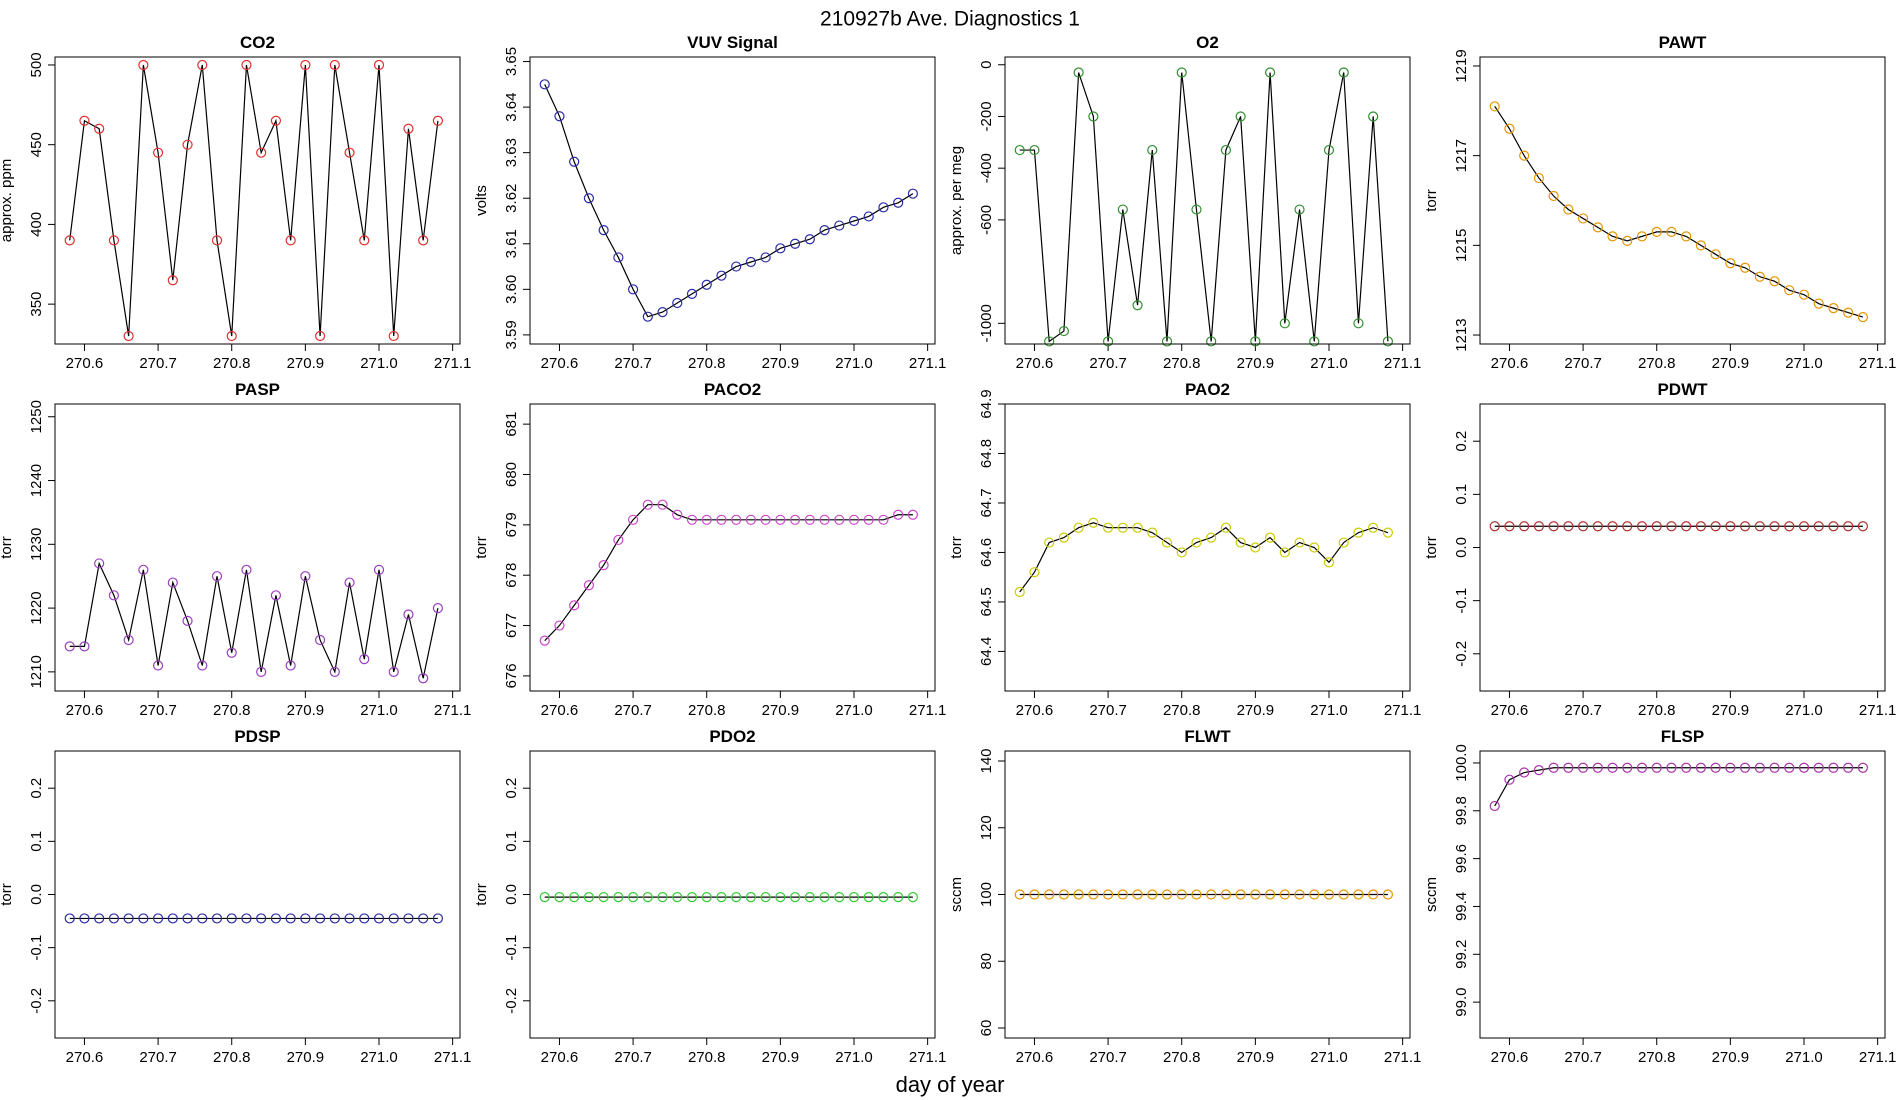 This screenshot has width=1900, height=1100. I want to click on y-tick-label: 3.65, so click(511, 61).